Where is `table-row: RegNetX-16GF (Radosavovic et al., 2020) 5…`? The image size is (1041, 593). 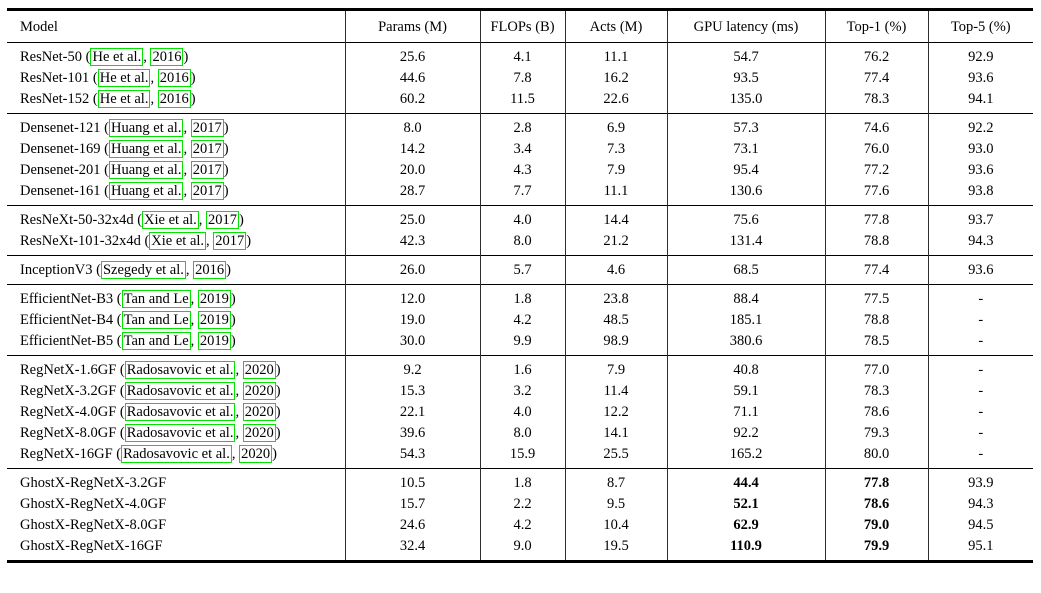
table-row: RegNetX-16GF (Radosavovic et al., 2020) 5… is located at coordinates (520, 456).